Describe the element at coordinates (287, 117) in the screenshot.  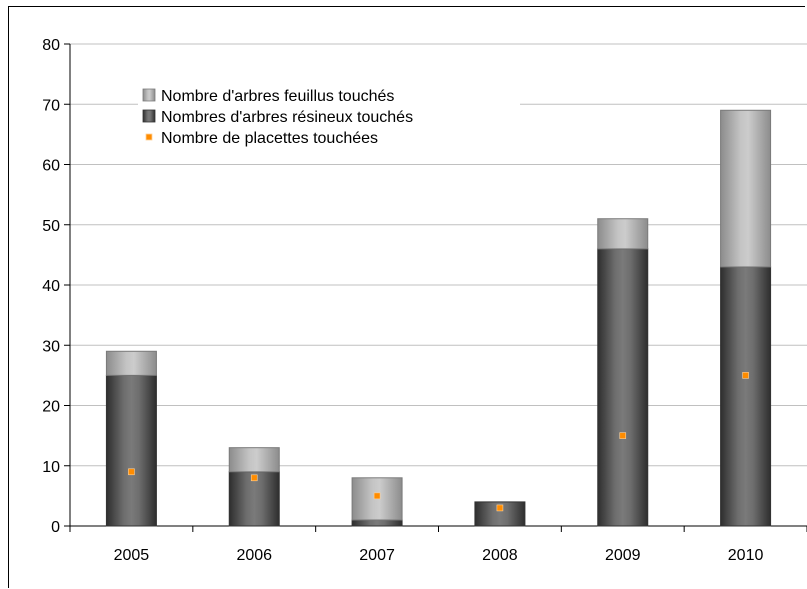
I see `legend-label-resineux: Nombres d'arbres résineux touchés` at that location.